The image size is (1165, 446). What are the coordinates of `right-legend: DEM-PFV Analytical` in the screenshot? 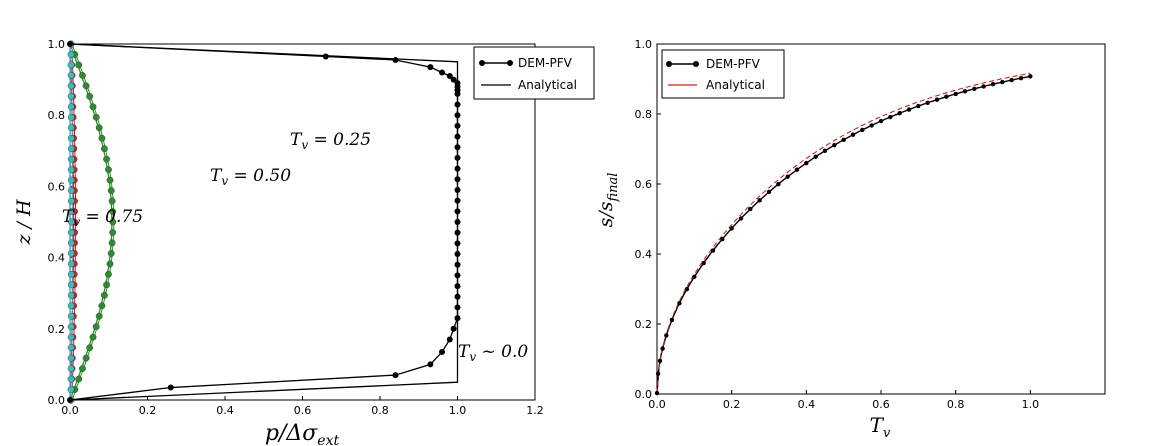 It's located at (723, 74).